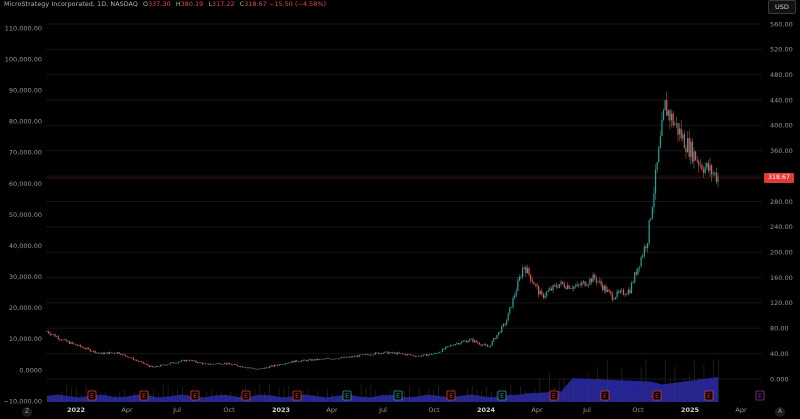  I want to click on symbol-title: MicroStrategy Incorporated, 1D, NASDAQ, so click(71, 4).